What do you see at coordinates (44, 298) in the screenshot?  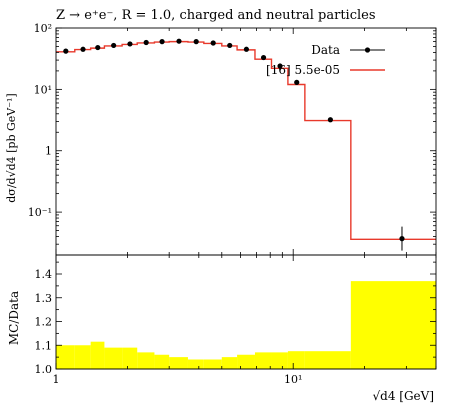 I see `ratio-y-tick-label: 1.3` at bounding box center [44, 298].